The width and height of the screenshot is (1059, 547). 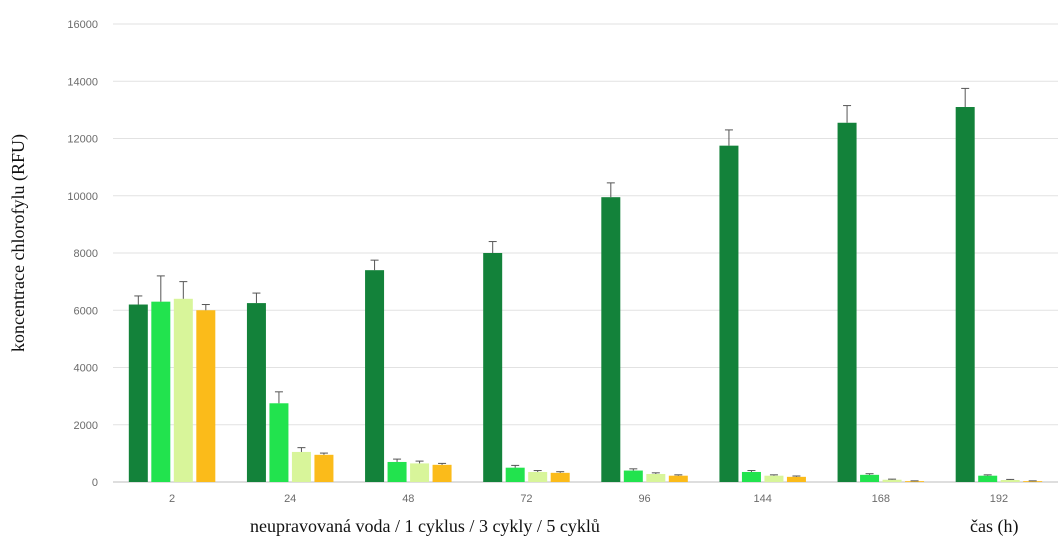 What do you see at coordinates (881, 499) in the screenshot?
I see `x-tick-label: 168` at bounding box center [881, 499].